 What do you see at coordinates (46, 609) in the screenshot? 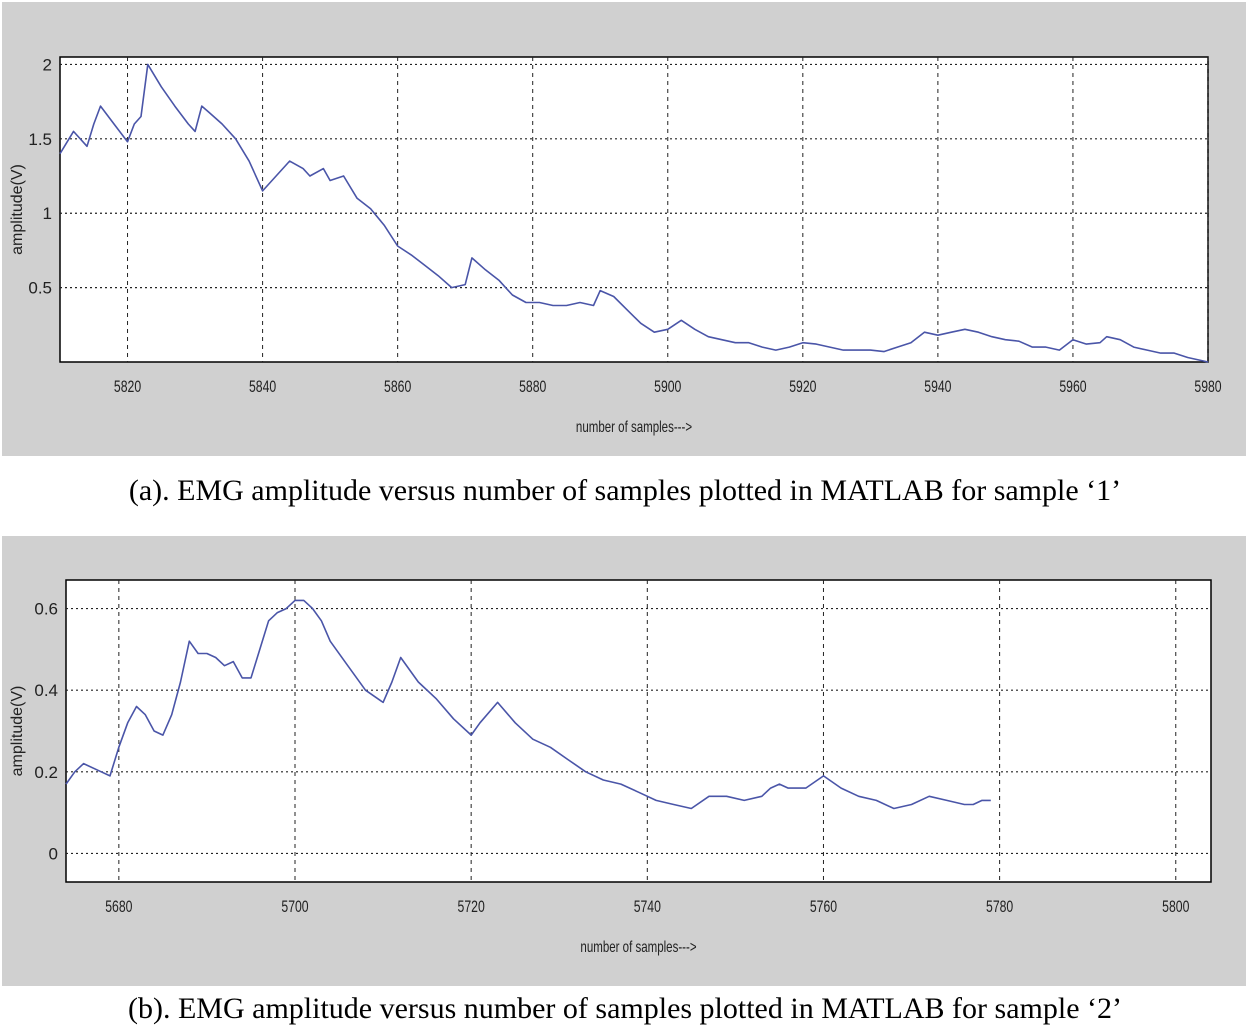
I see `y-tick-label: 0.6` at bounding box center [46, 609].